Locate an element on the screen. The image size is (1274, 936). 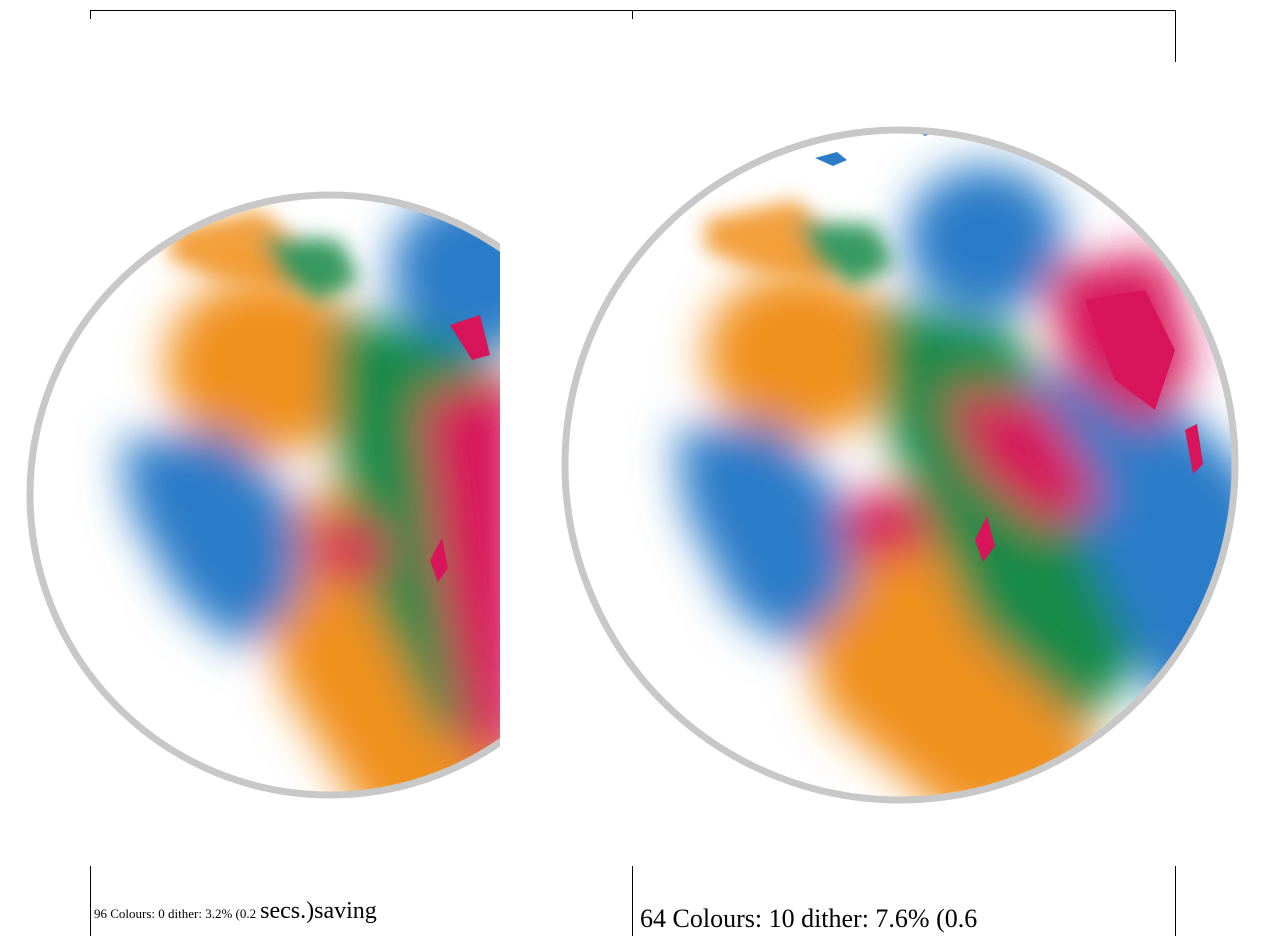
right-caption: 64 Colours: 10 dither: 7.6% (0.6 is located at coordinates (808, 919).